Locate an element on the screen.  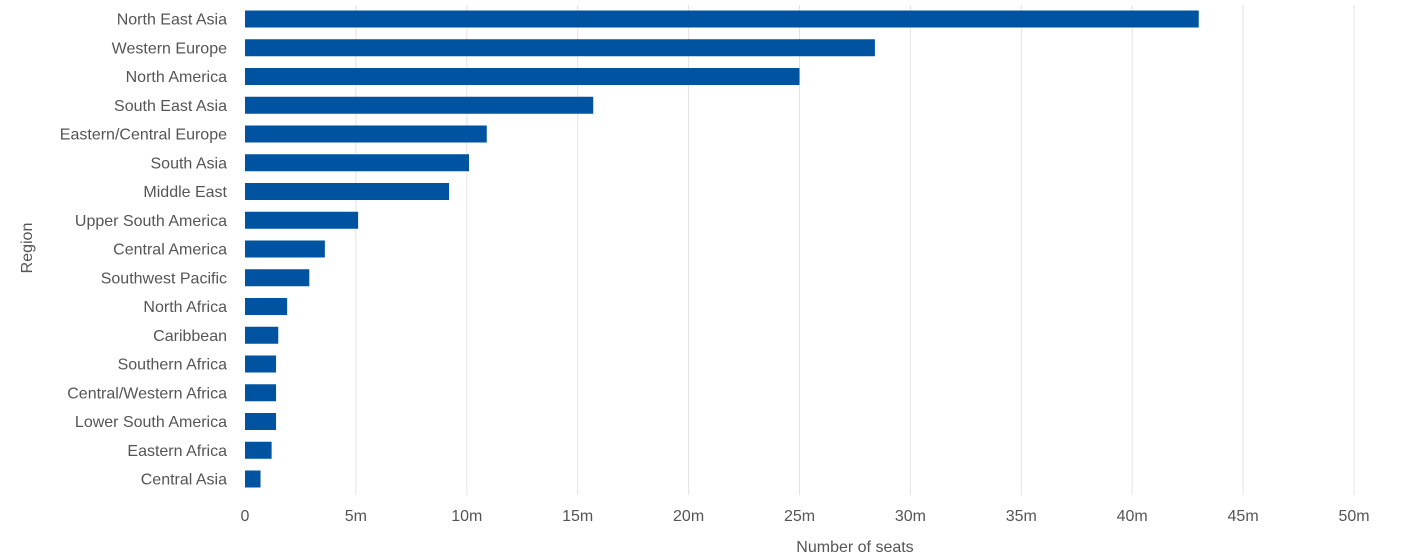
category-label: Eastern/Central Europe is located at coordinates (143, 135).